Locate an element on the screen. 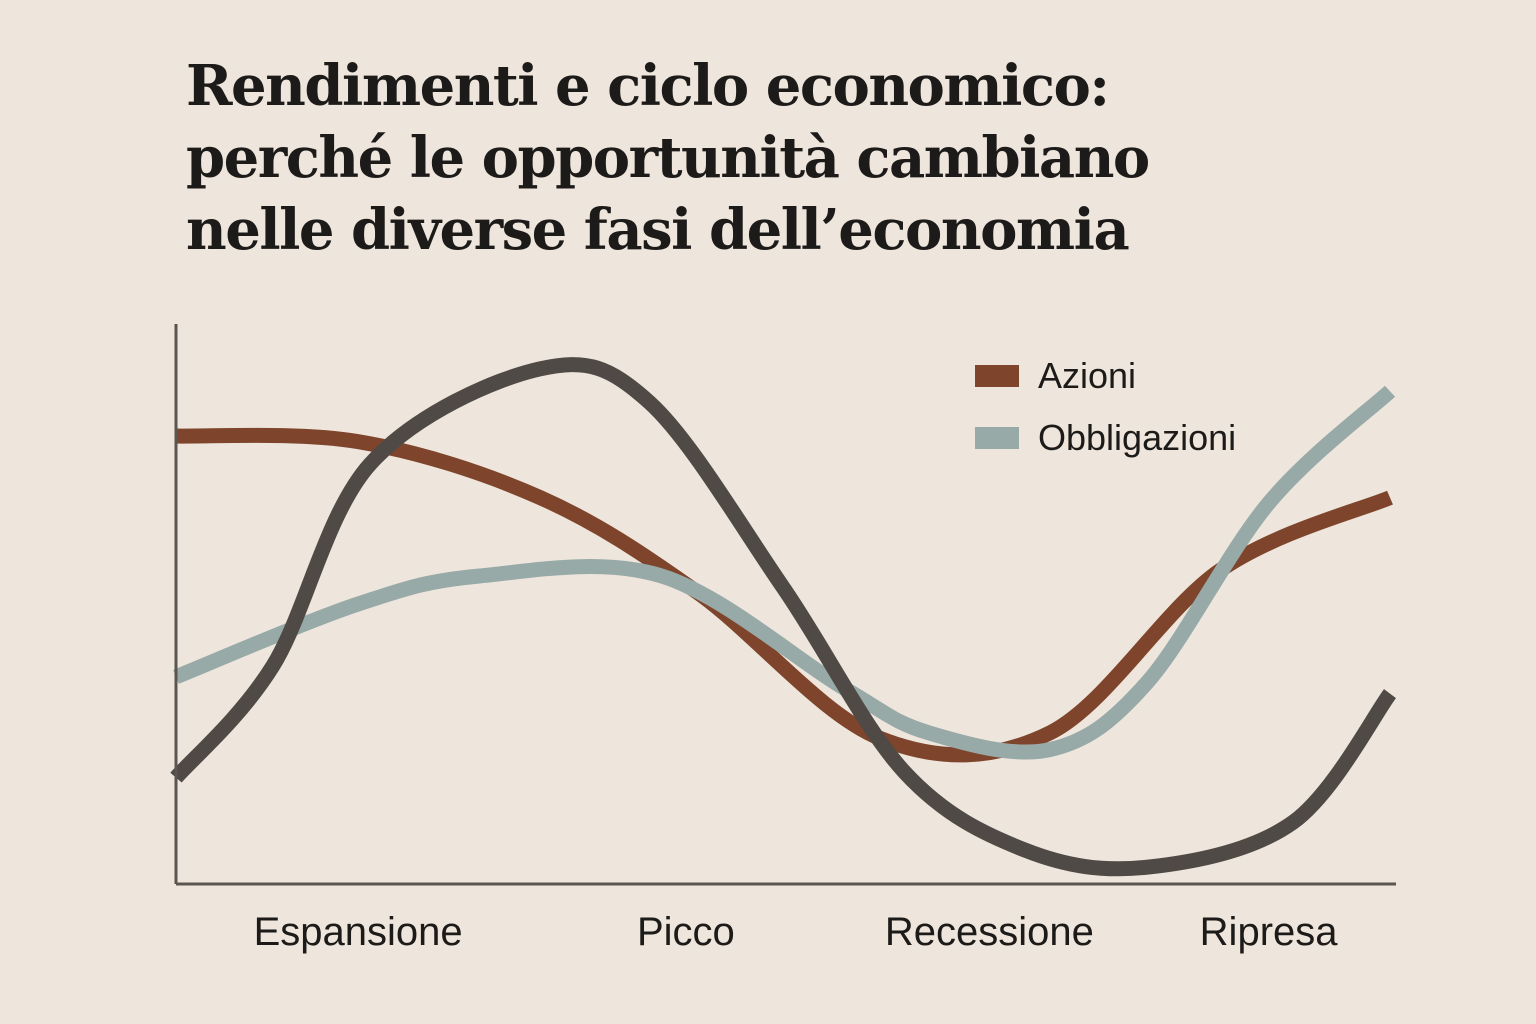 The width and height of the screenshot is (1536, 1024). legend-label-azioni: Azioni is located at coordinates (1087, 375).